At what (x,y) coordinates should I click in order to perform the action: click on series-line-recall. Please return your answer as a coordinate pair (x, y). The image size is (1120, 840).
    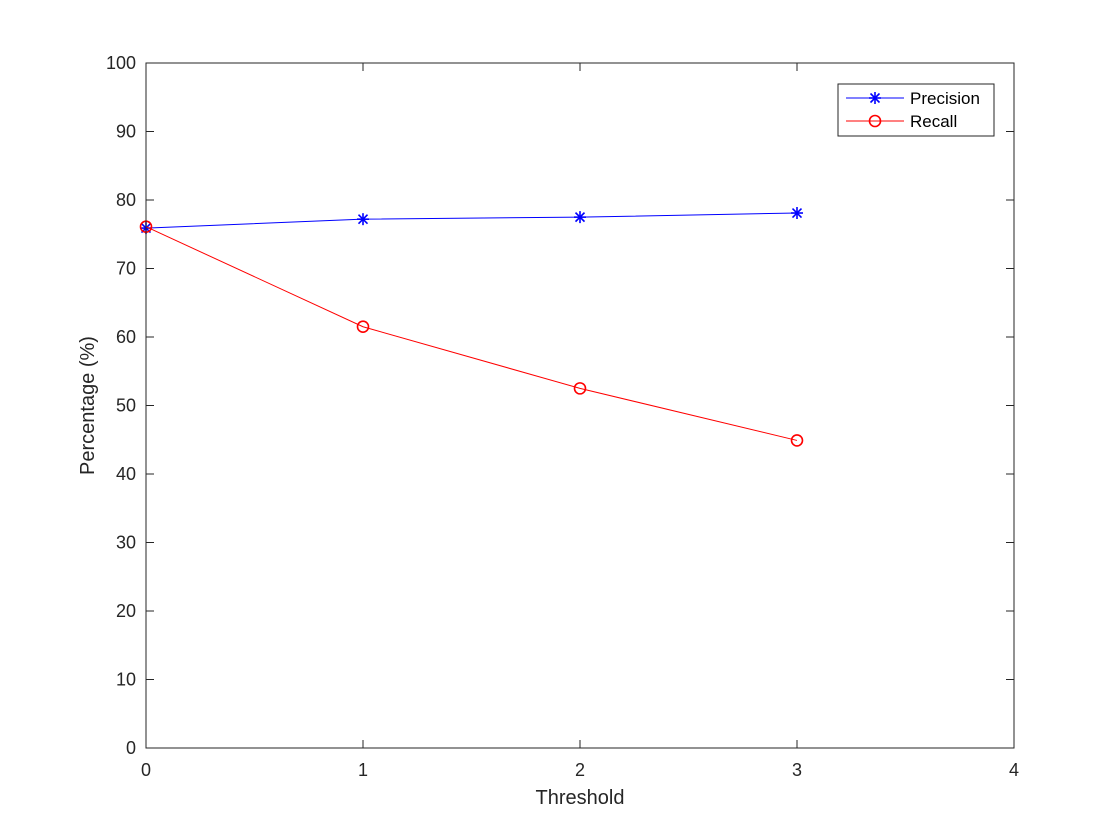
    Looking at the image, I should click on (471, 333).